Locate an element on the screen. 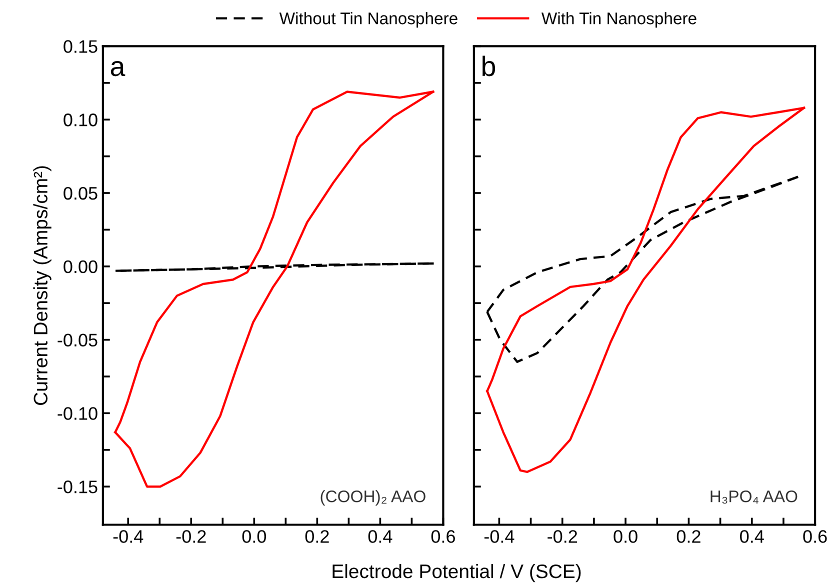 This screenshot has height=585, width=830. annotation: a is located at coordinates (118, 68).